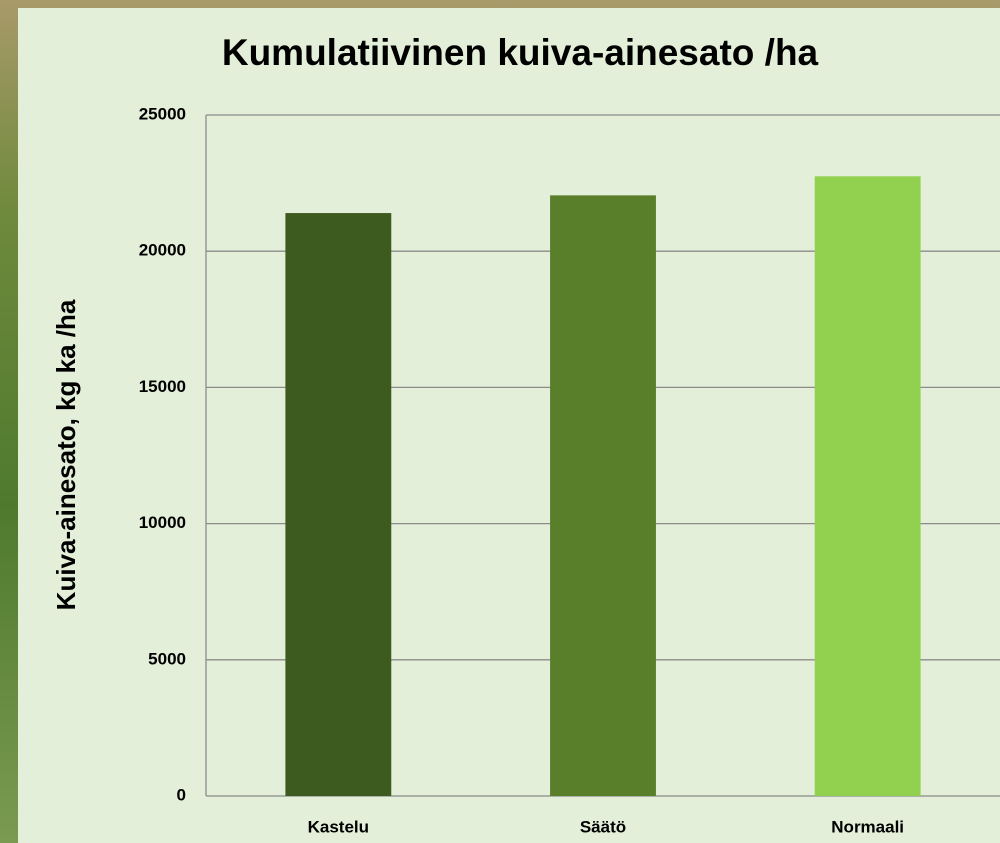 The image size is (1000, 843). I want to click on x-tick-label: Kastelu, so click(338, 826).